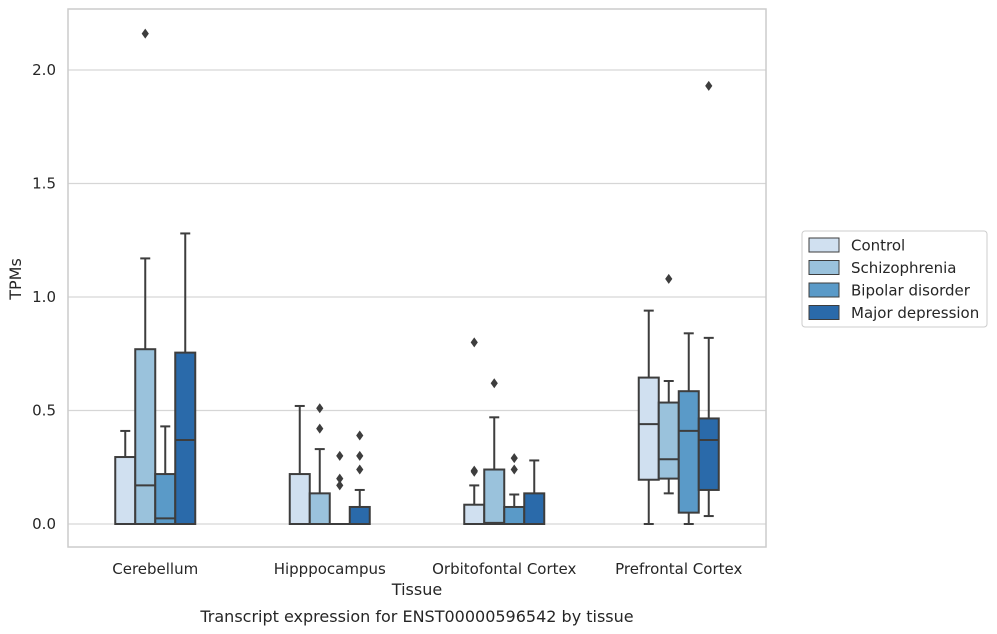 This screenshot has height=634, width=997. I want to click on y-tick-label: 0.0, so click(44, 524).